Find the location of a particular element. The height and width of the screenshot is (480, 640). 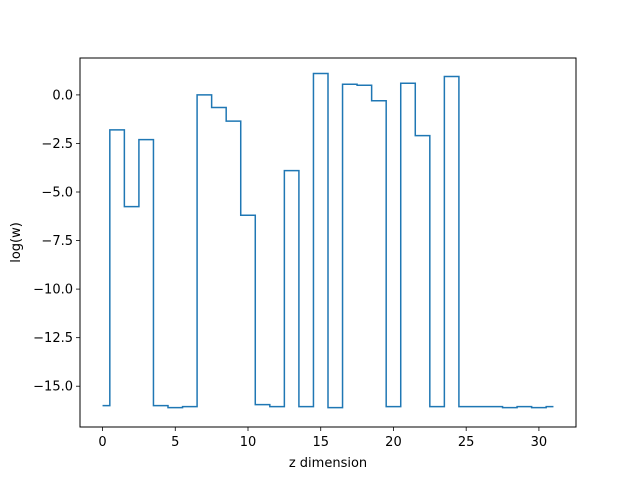

x-tick-label: 0 is located at coordinates (102, 442).